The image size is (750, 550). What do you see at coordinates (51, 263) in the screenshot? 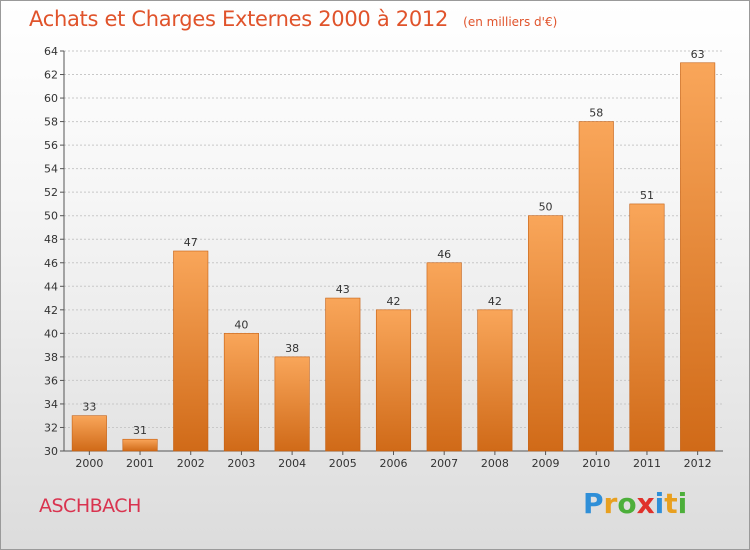
I see `y-tick-label: 46` at bounding box center [51, 263].